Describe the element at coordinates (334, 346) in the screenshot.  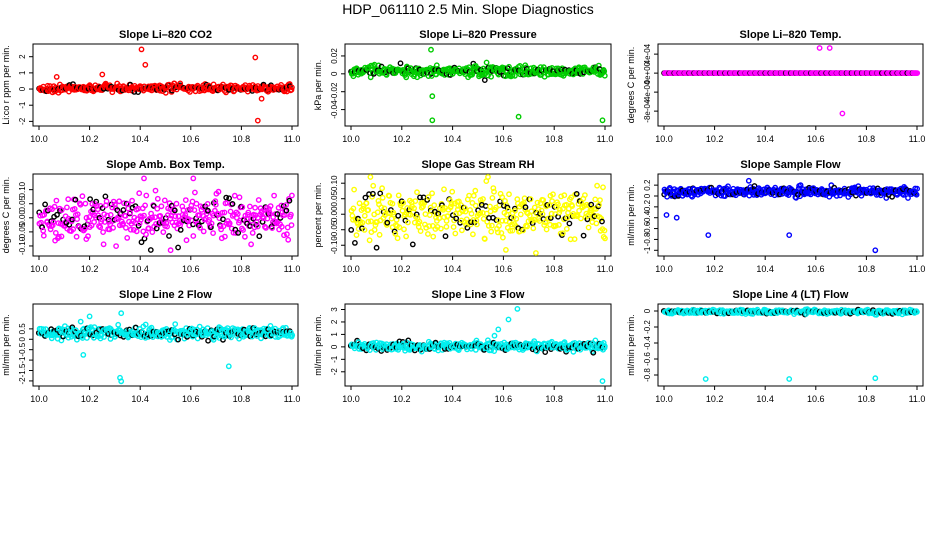
I see `y-tick-label: 0` at that location.